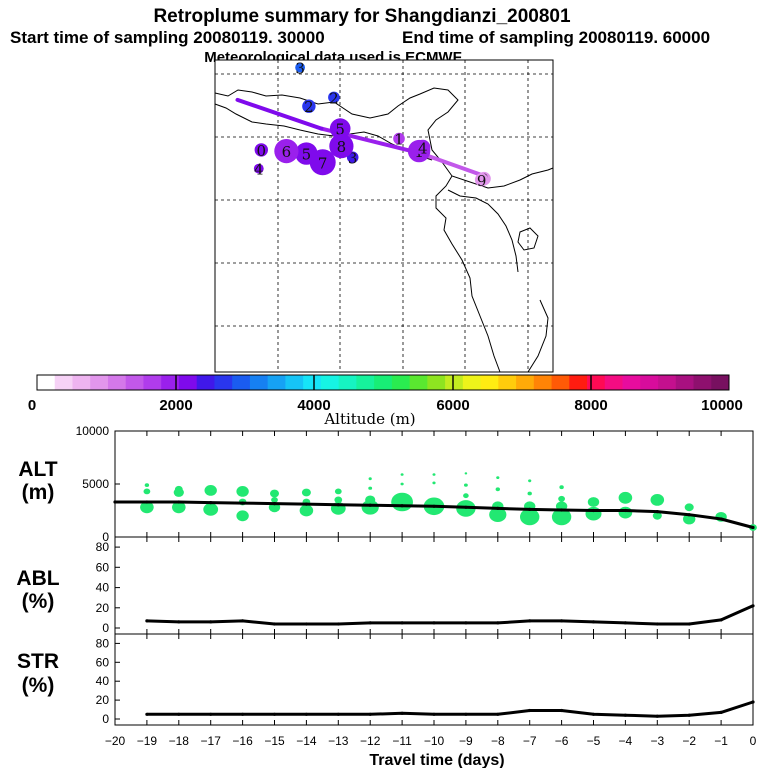 The width and height of the screenshot is (768, 768). What do you see at coordinates (626, 741) in the screenshot?
I see `x-tick-label: −4` at bounding box center [626, 741].